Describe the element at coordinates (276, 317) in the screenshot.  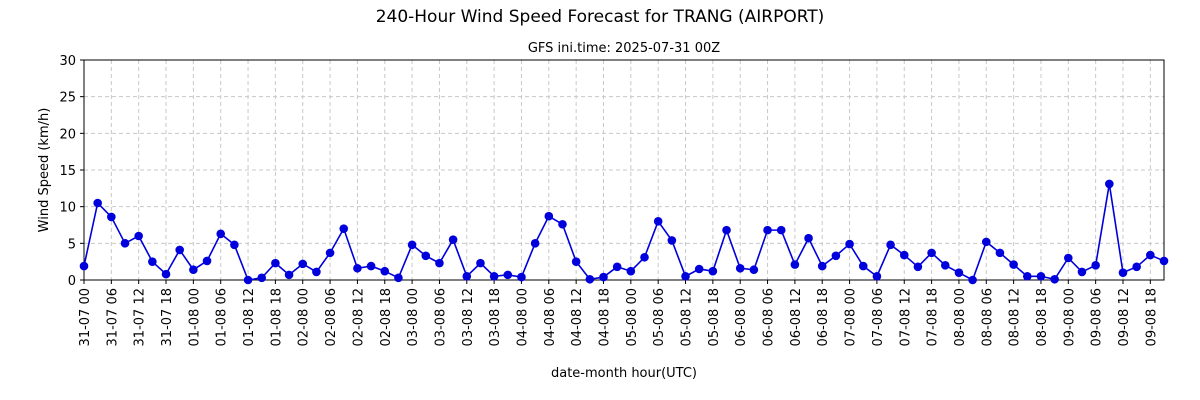
I see `x-tick-label: 01-08 18` at that location.